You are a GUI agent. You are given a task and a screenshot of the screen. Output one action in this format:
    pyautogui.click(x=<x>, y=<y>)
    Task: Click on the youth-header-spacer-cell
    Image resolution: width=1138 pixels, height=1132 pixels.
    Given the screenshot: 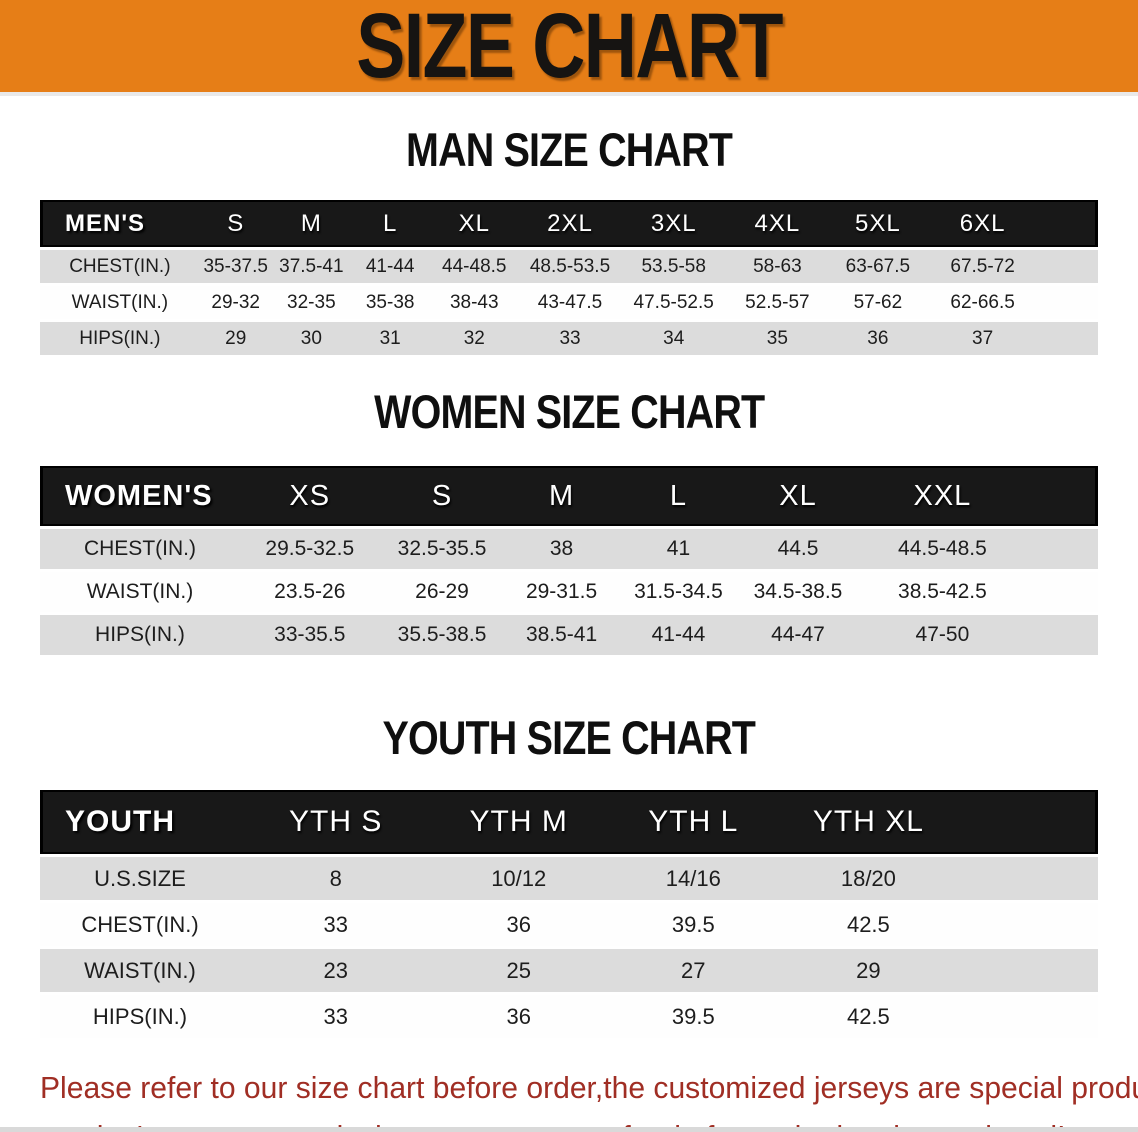 What is the action you would take?
    pyautogui.click(x=1027, y=822)
    